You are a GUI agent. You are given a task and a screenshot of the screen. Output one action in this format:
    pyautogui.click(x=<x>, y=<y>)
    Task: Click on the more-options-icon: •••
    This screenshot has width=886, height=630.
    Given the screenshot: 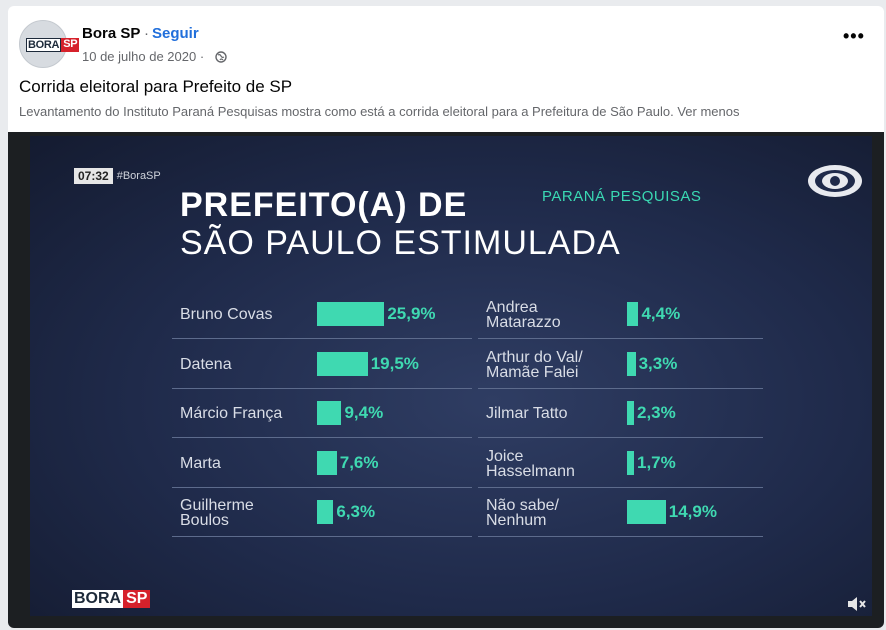 What is the action you would take?
    pyautogui.click(x=854, y=36)
    